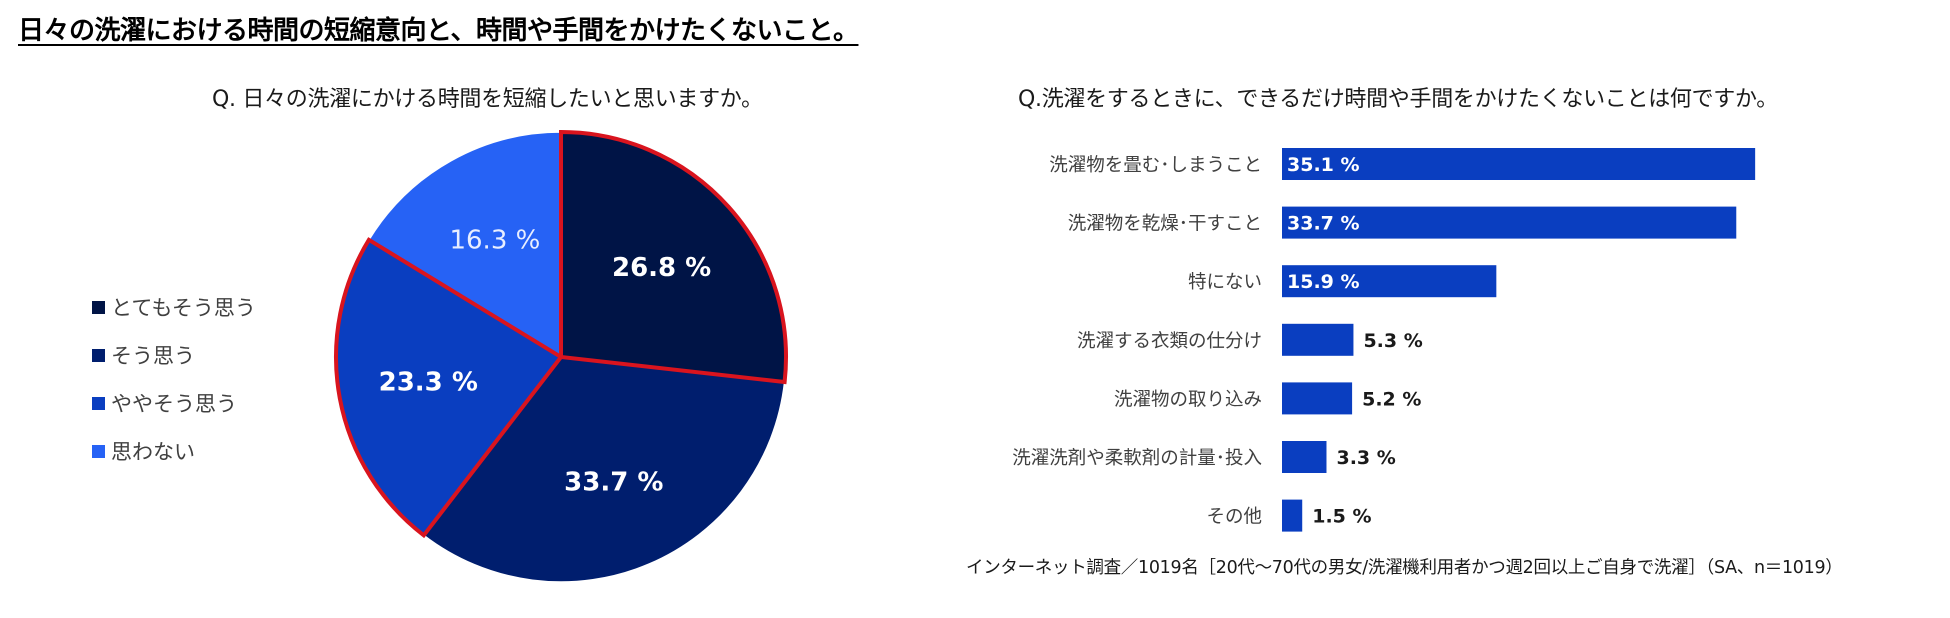 The image size is (1950, 618). I want to click on legend-entry-4: 思わない, so click(174, 451).